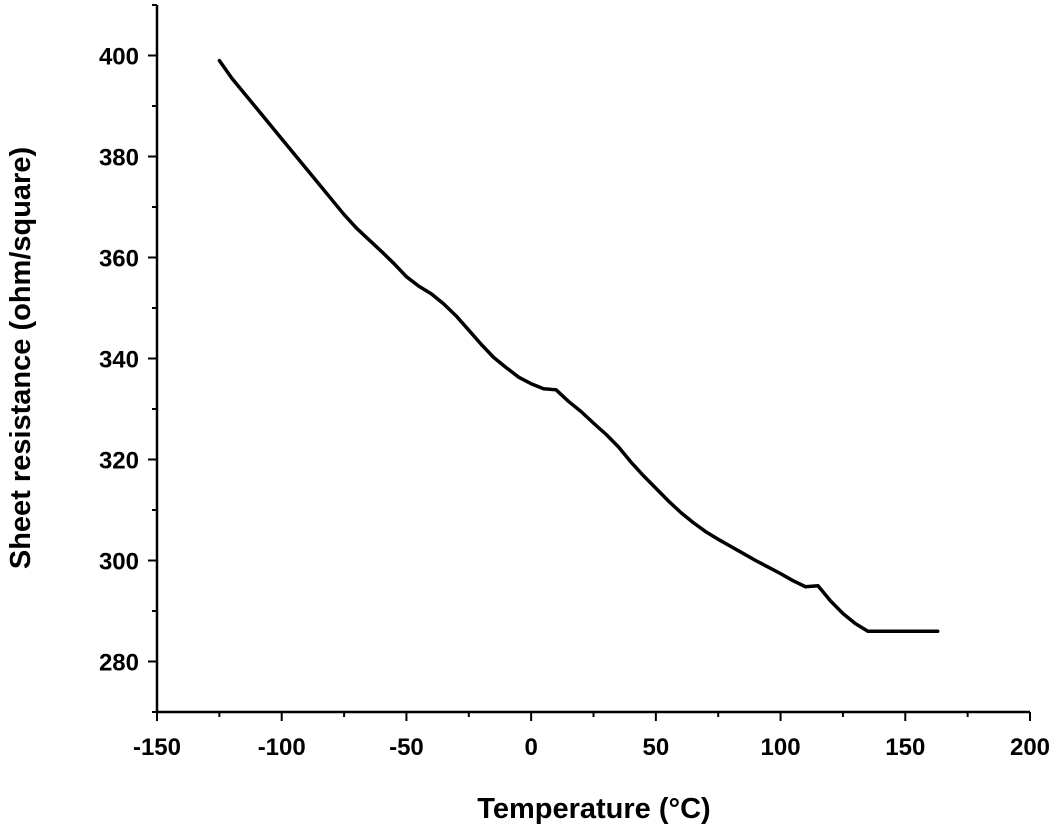 The width and height of the screenshot is (1060, 832). Describe the element at coordinates (21, 358) in the screenshot. I see `y-axis-title: Sheet resistance (ohm/square)` at that location.